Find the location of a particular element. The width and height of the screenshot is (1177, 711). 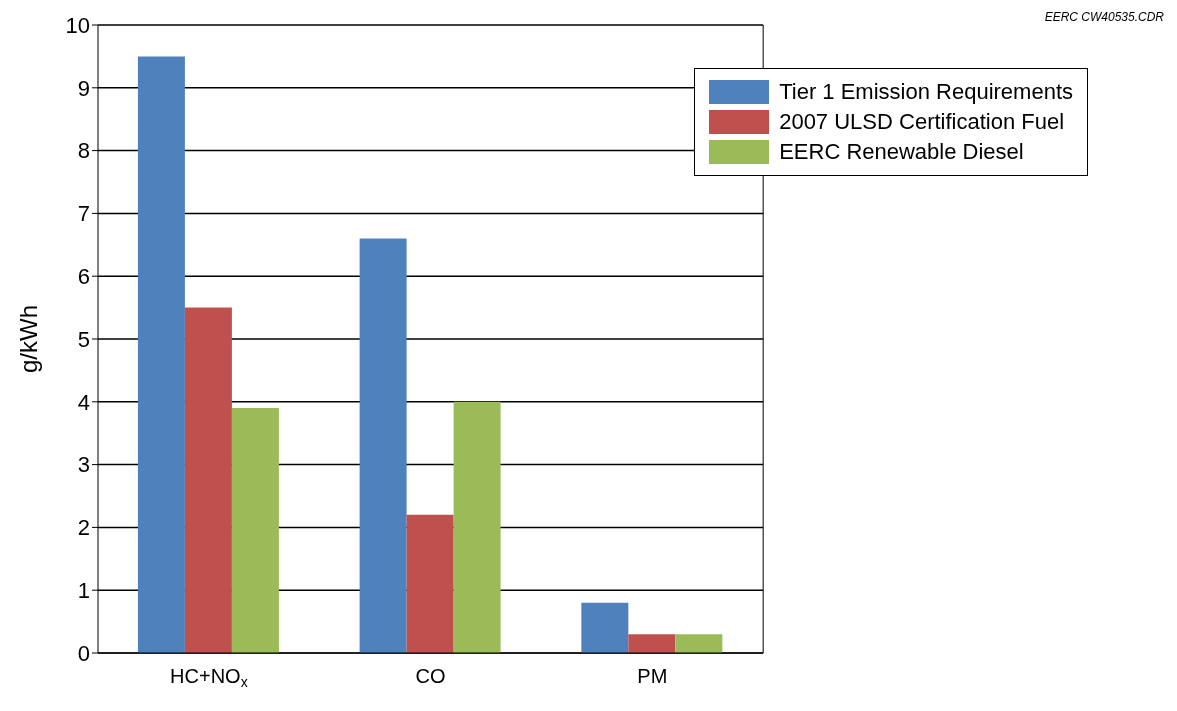

legend-label: 2007 ULSD Certification Fuel is located at coordinates (922, 122).